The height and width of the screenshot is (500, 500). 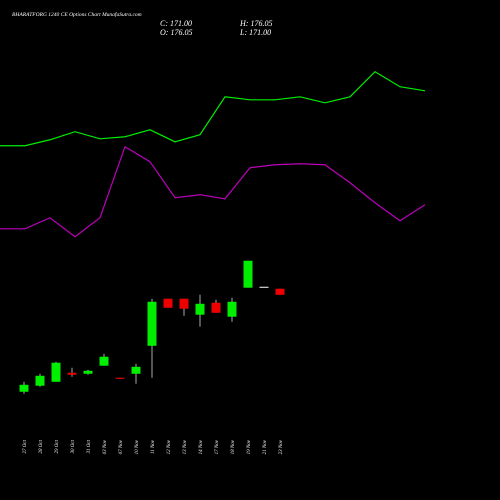 What do you see at coordinates (105, 446) in the screenshot?
I see `x-tick-label: 03 Nov` at bounding box center [105, 446].